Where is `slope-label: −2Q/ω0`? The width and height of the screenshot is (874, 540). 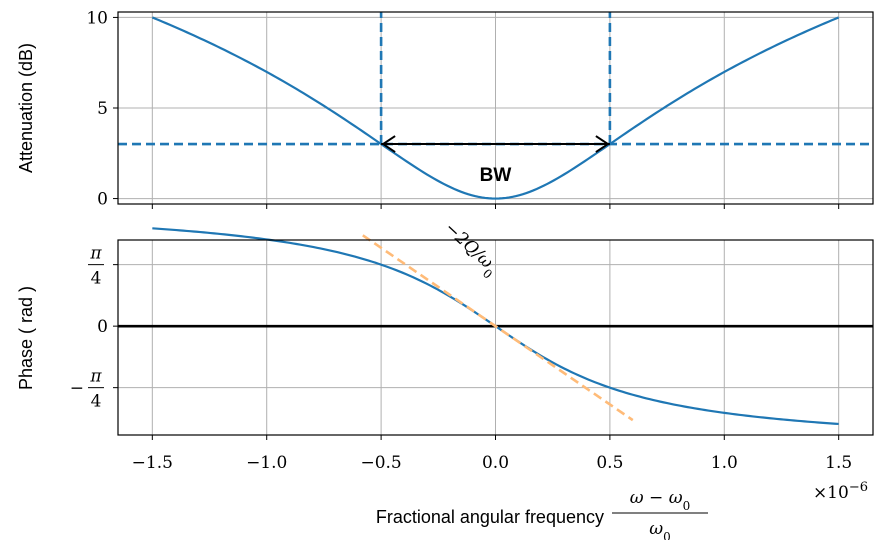
slope-label: −2Q/ω0 is located at coordinates (469, 249).